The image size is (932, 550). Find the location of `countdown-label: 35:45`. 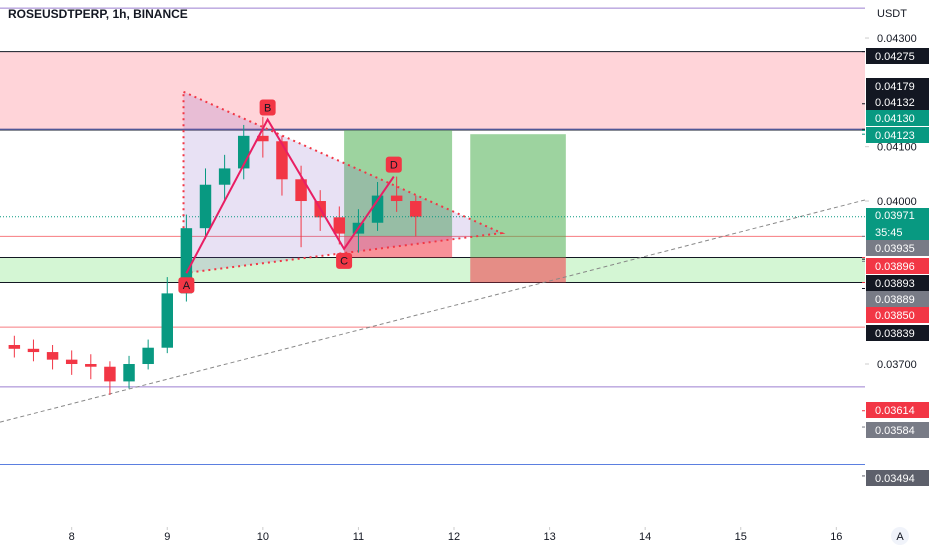

countdown-label: 35:45 is located at coordinates (889, 233).